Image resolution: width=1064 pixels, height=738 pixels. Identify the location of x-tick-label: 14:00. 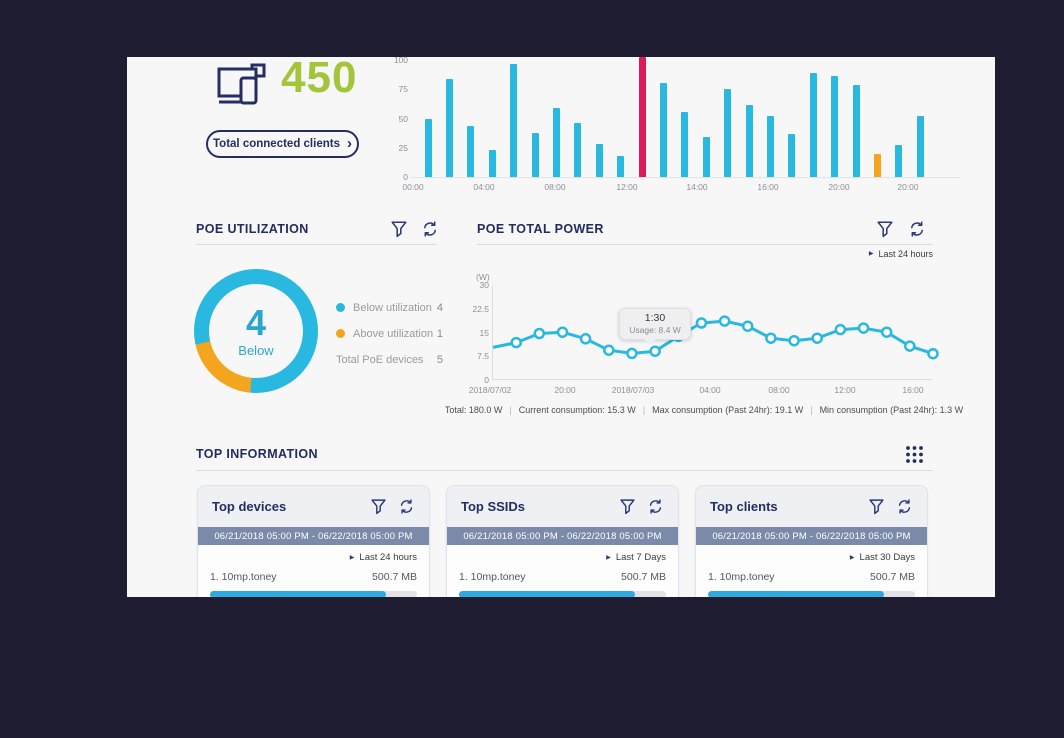
(697, 187).